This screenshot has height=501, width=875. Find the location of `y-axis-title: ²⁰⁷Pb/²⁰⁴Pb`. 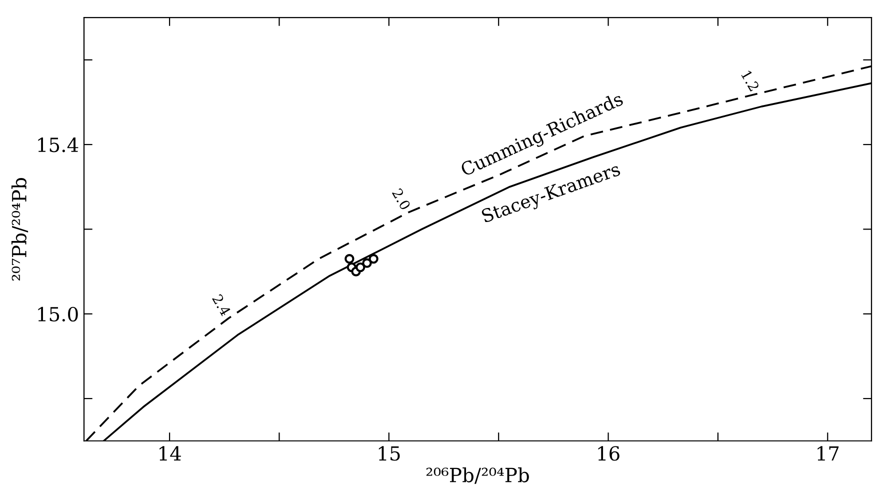

y-axis-title: ²⁰⁷Pb/²⁰⁴Pb is located at coordinates (19, 229).